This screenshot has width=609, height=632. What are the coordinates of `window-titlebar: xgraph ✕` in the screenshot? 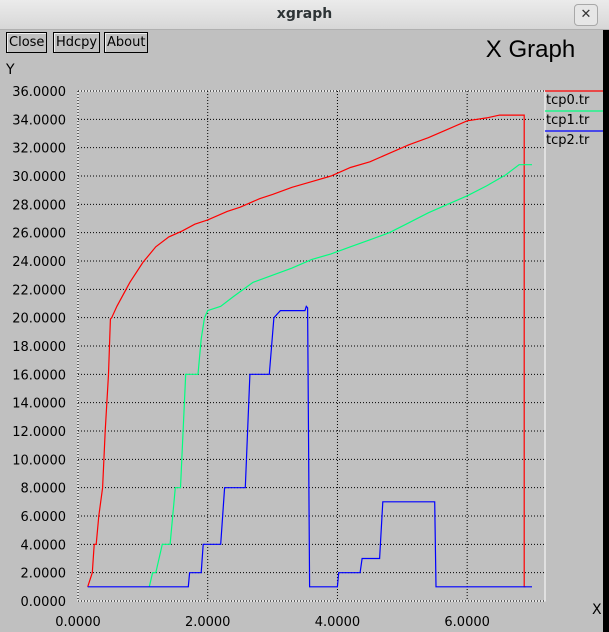 It's located at (304, 15).